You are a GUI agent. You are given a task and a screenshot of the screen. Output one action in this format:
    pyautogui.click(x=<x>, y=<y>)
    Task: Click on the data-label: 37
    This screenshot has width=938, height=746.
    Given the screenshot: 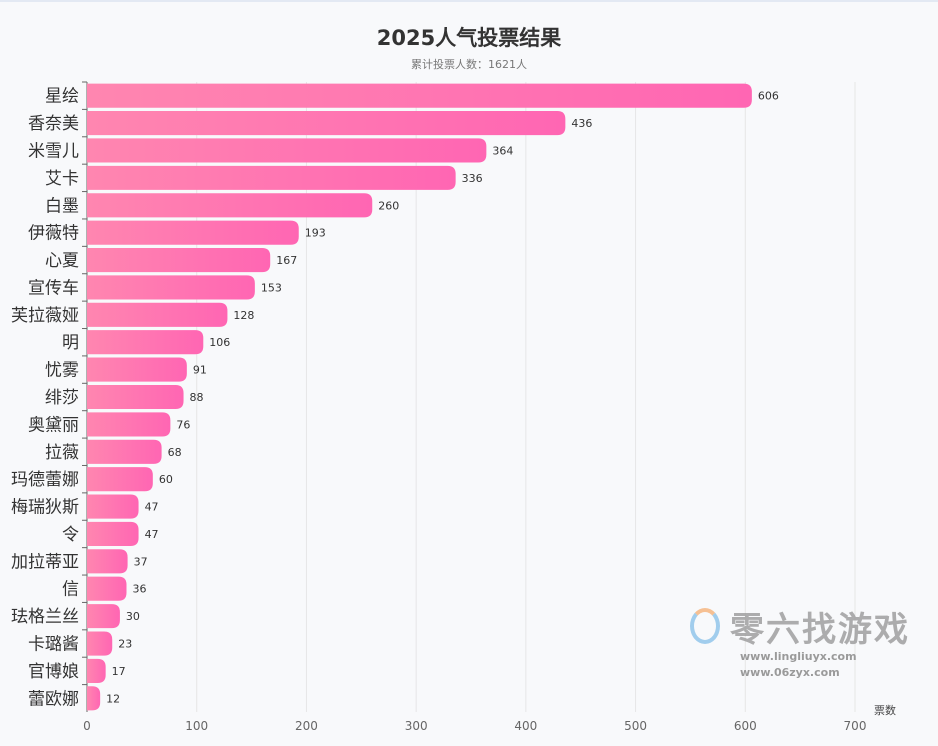 What is the action you would take?
    pyautogui.click(x=141, y=561)
    